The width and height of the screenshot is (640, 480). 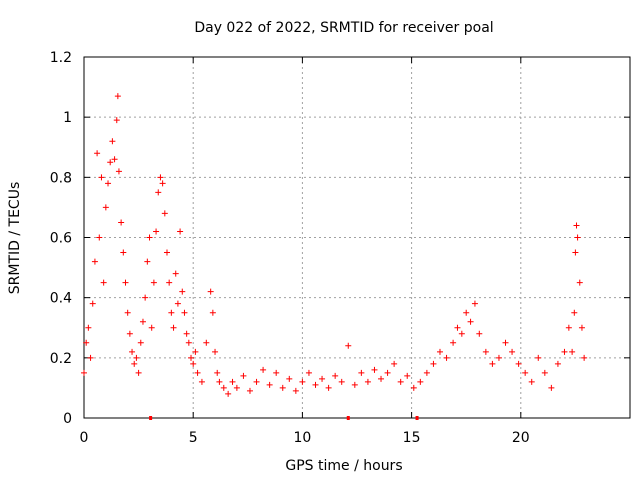 I want to click on x-tick-labels: 0 5 10 15 20, so click(x=305, y=438).